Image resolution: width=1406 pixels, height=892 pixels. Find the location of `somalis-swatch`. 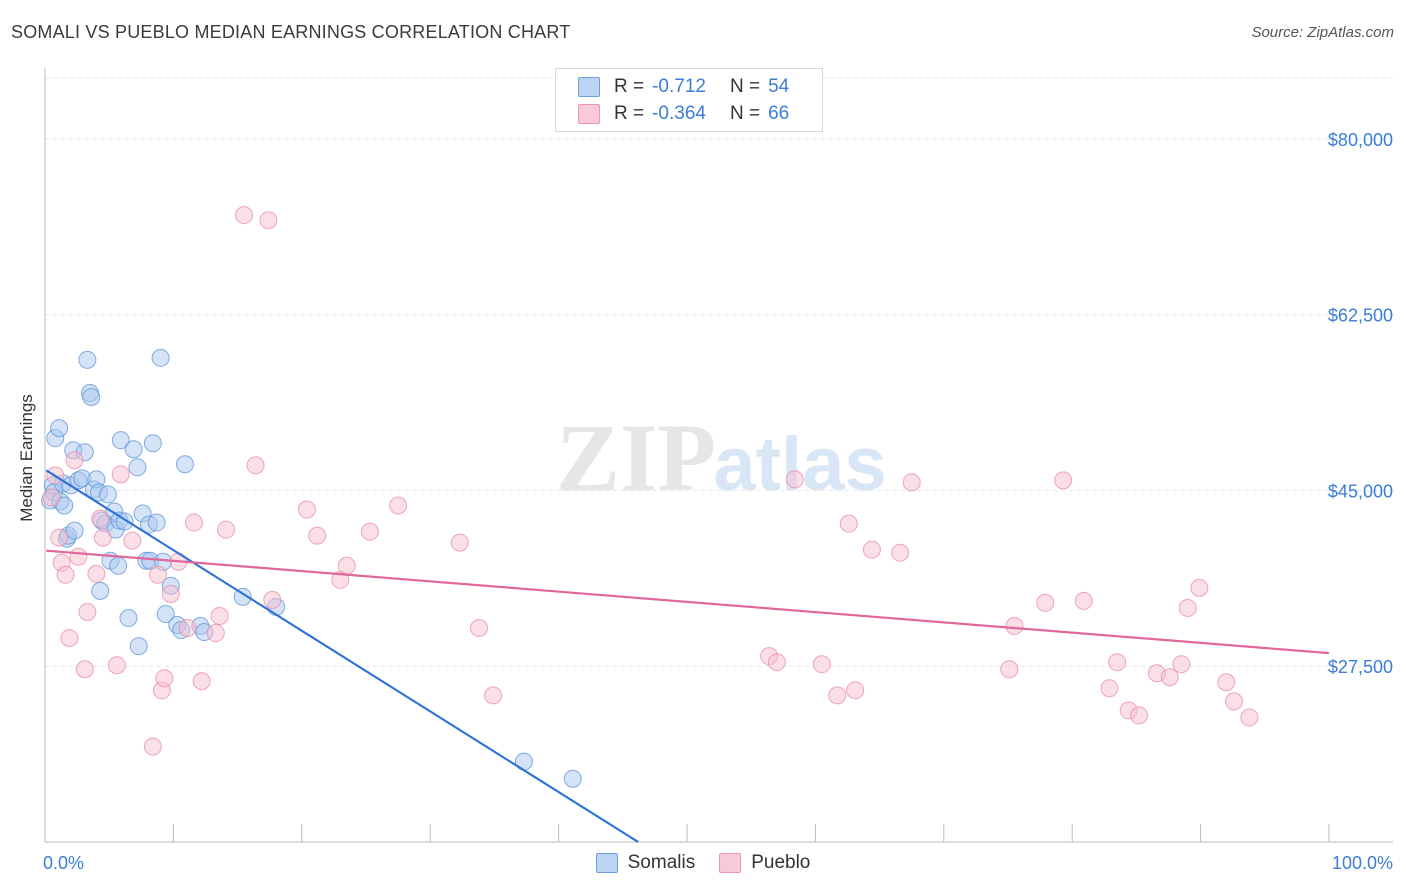

somalis-swatch is located at coordinates (589, 87).